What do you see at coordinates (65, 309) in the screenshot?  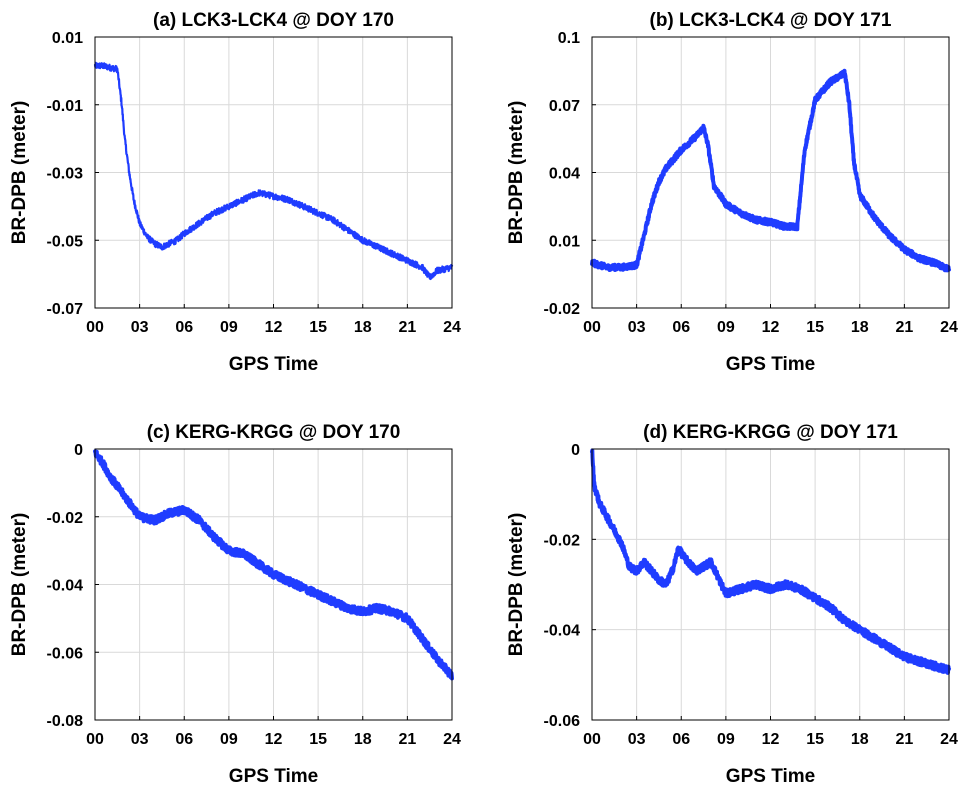 I see `y-tick-label: -0.07` at bounding box center [65, 309].